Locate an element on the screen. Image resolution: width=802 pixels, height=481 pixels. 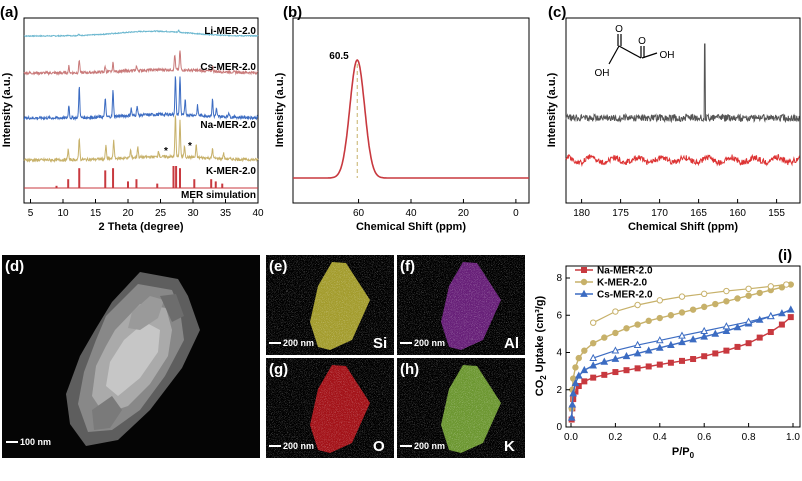
al-grain is located at coordinates (461, 305).